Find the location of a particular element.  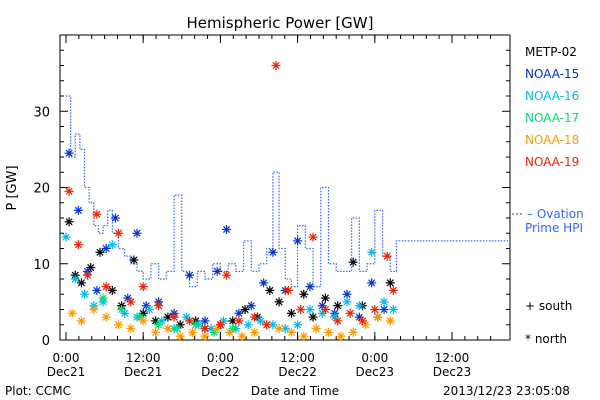

legend-north-label: * north is located at coordinates (546, 339).